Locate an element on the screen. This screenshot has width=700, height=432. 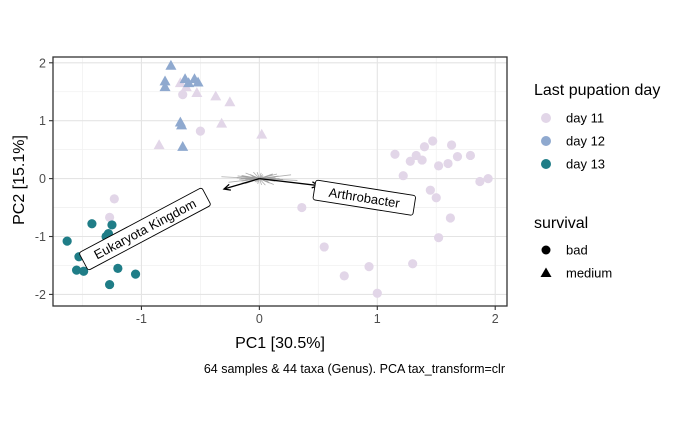
y-tick-label: 2 is located at coordinates (42, 63).